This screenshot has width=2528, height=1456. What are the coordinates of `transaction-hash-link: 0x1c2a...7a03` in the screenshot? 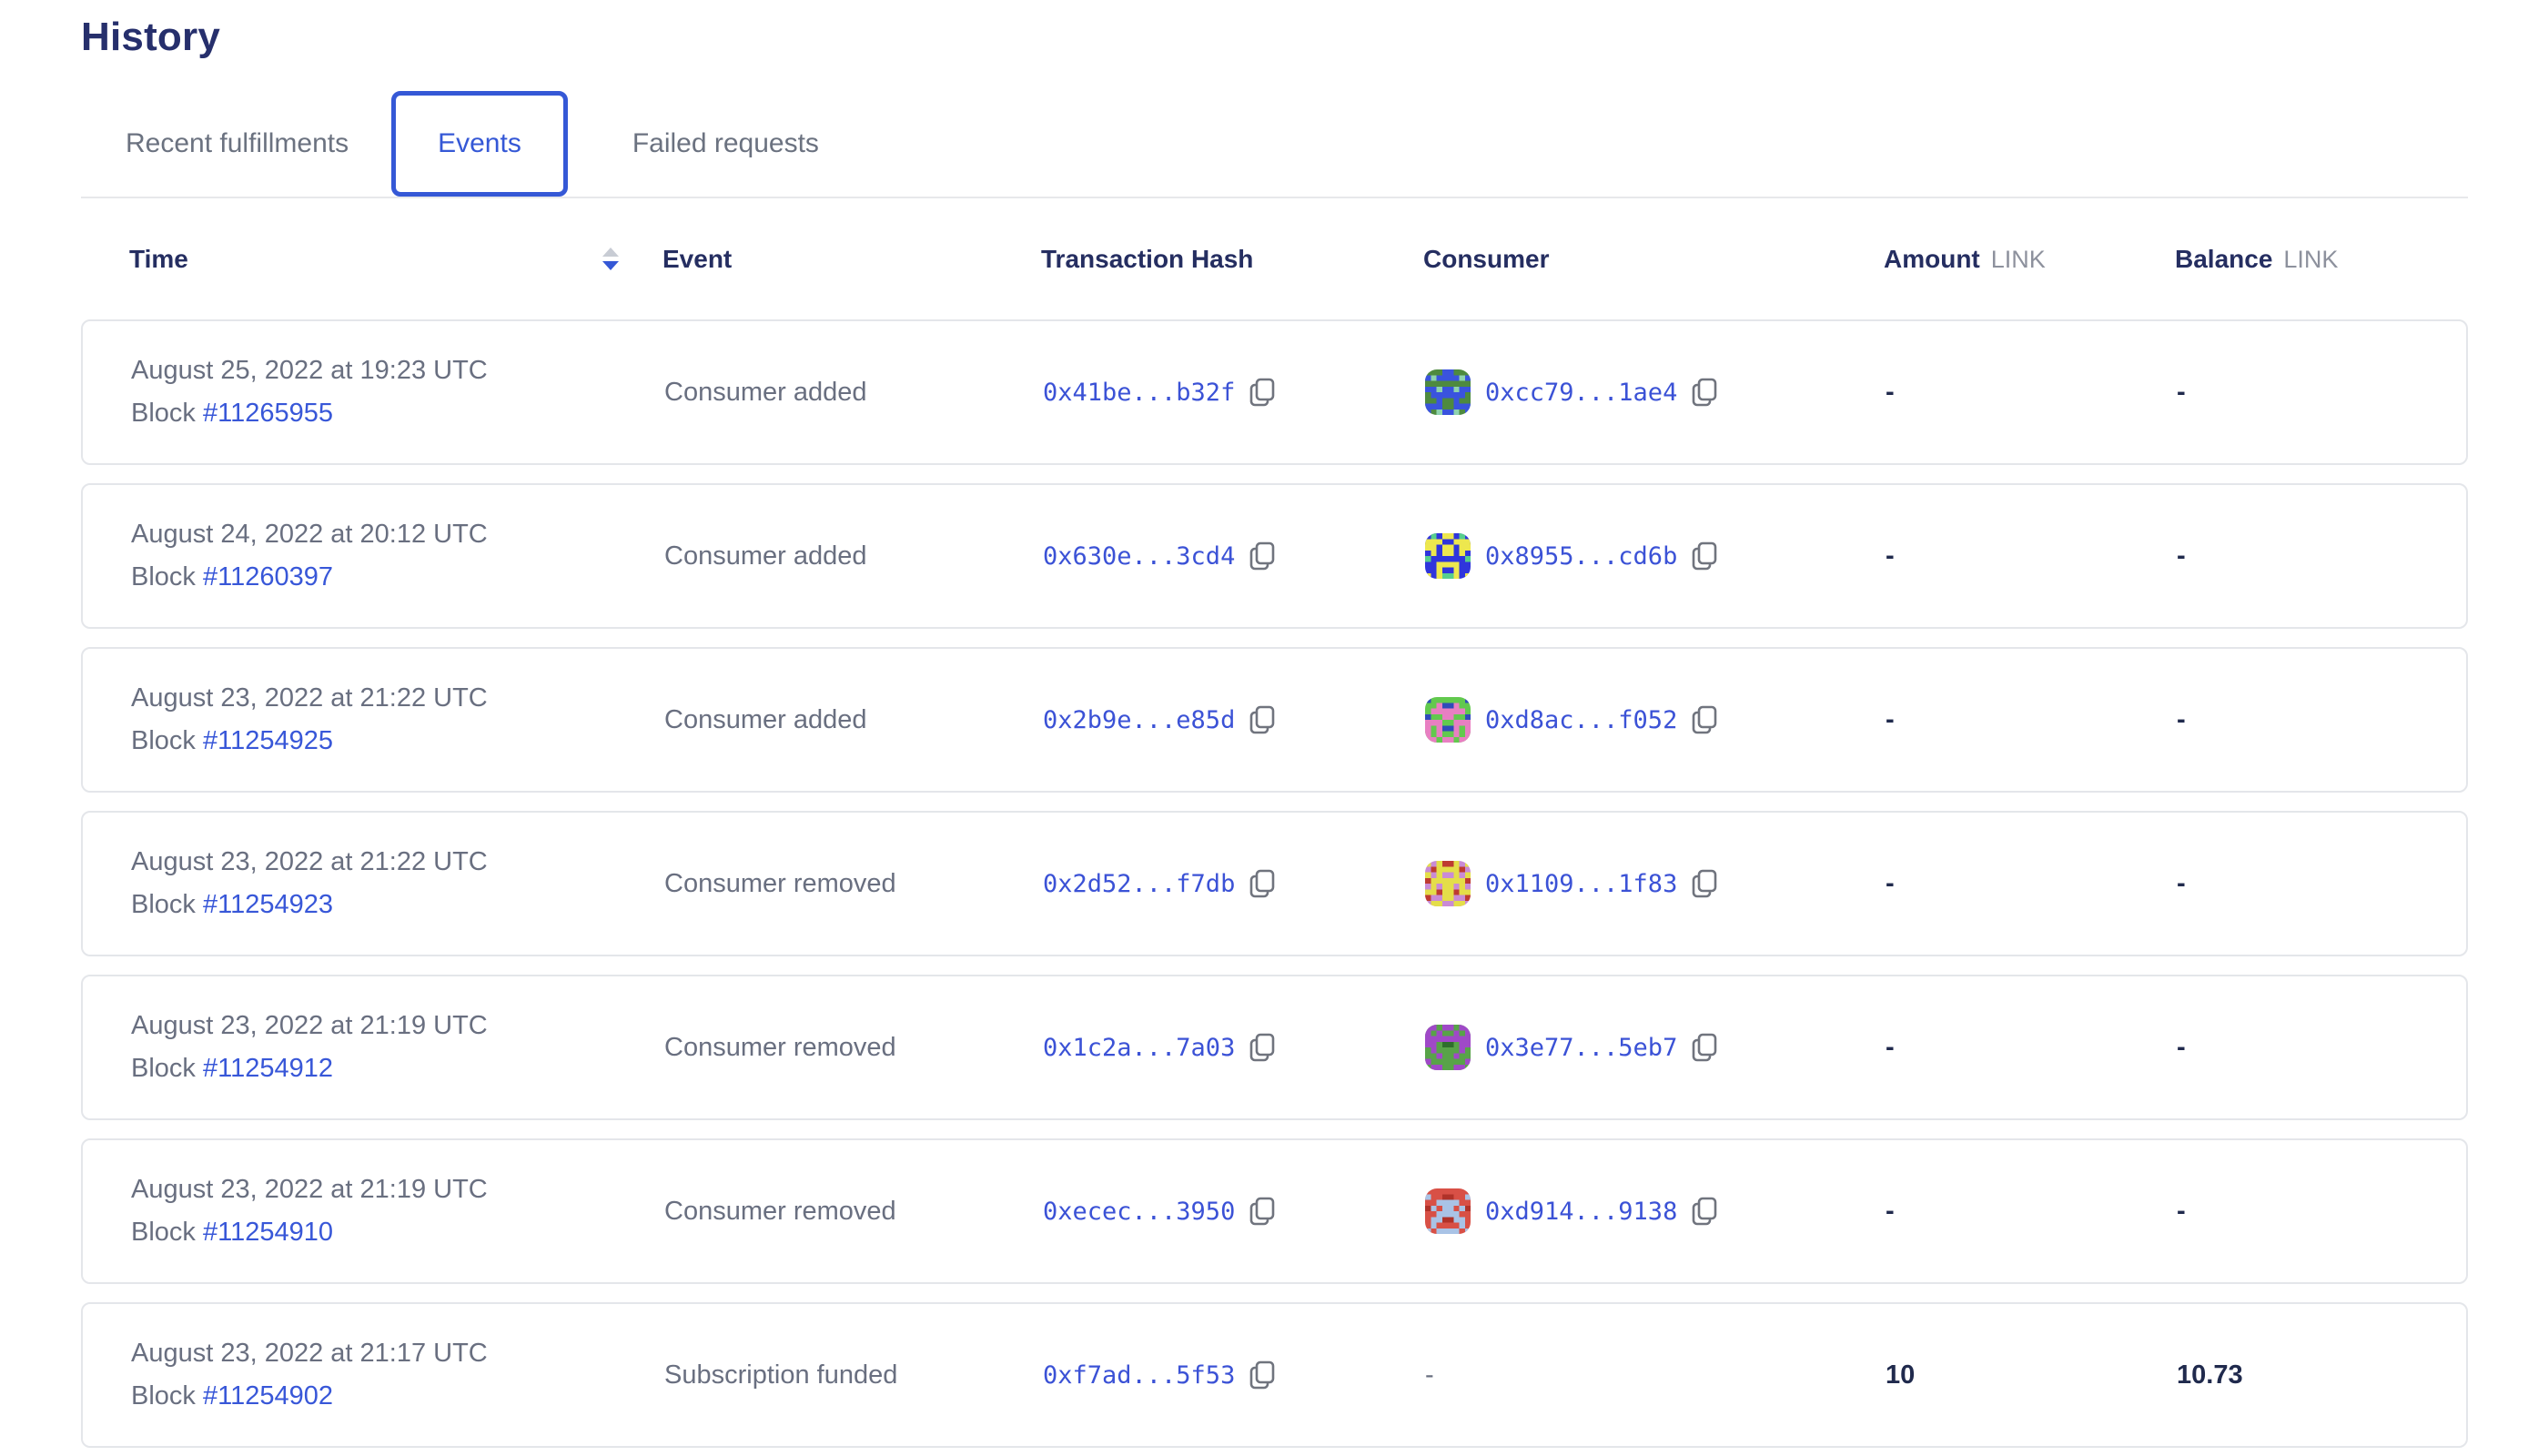 It's located at (1139, 1048).